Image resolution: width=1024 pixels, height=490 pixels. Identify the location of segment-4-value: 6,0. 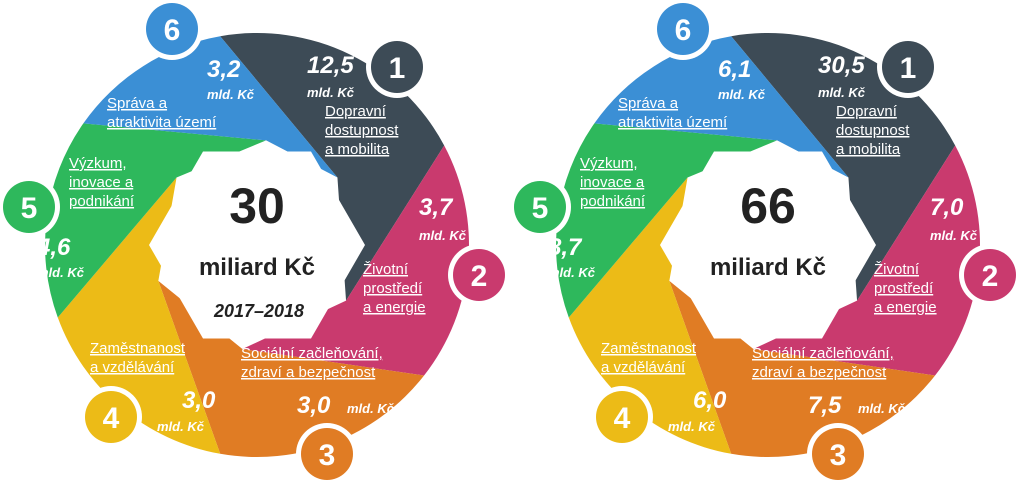
(710, 400).